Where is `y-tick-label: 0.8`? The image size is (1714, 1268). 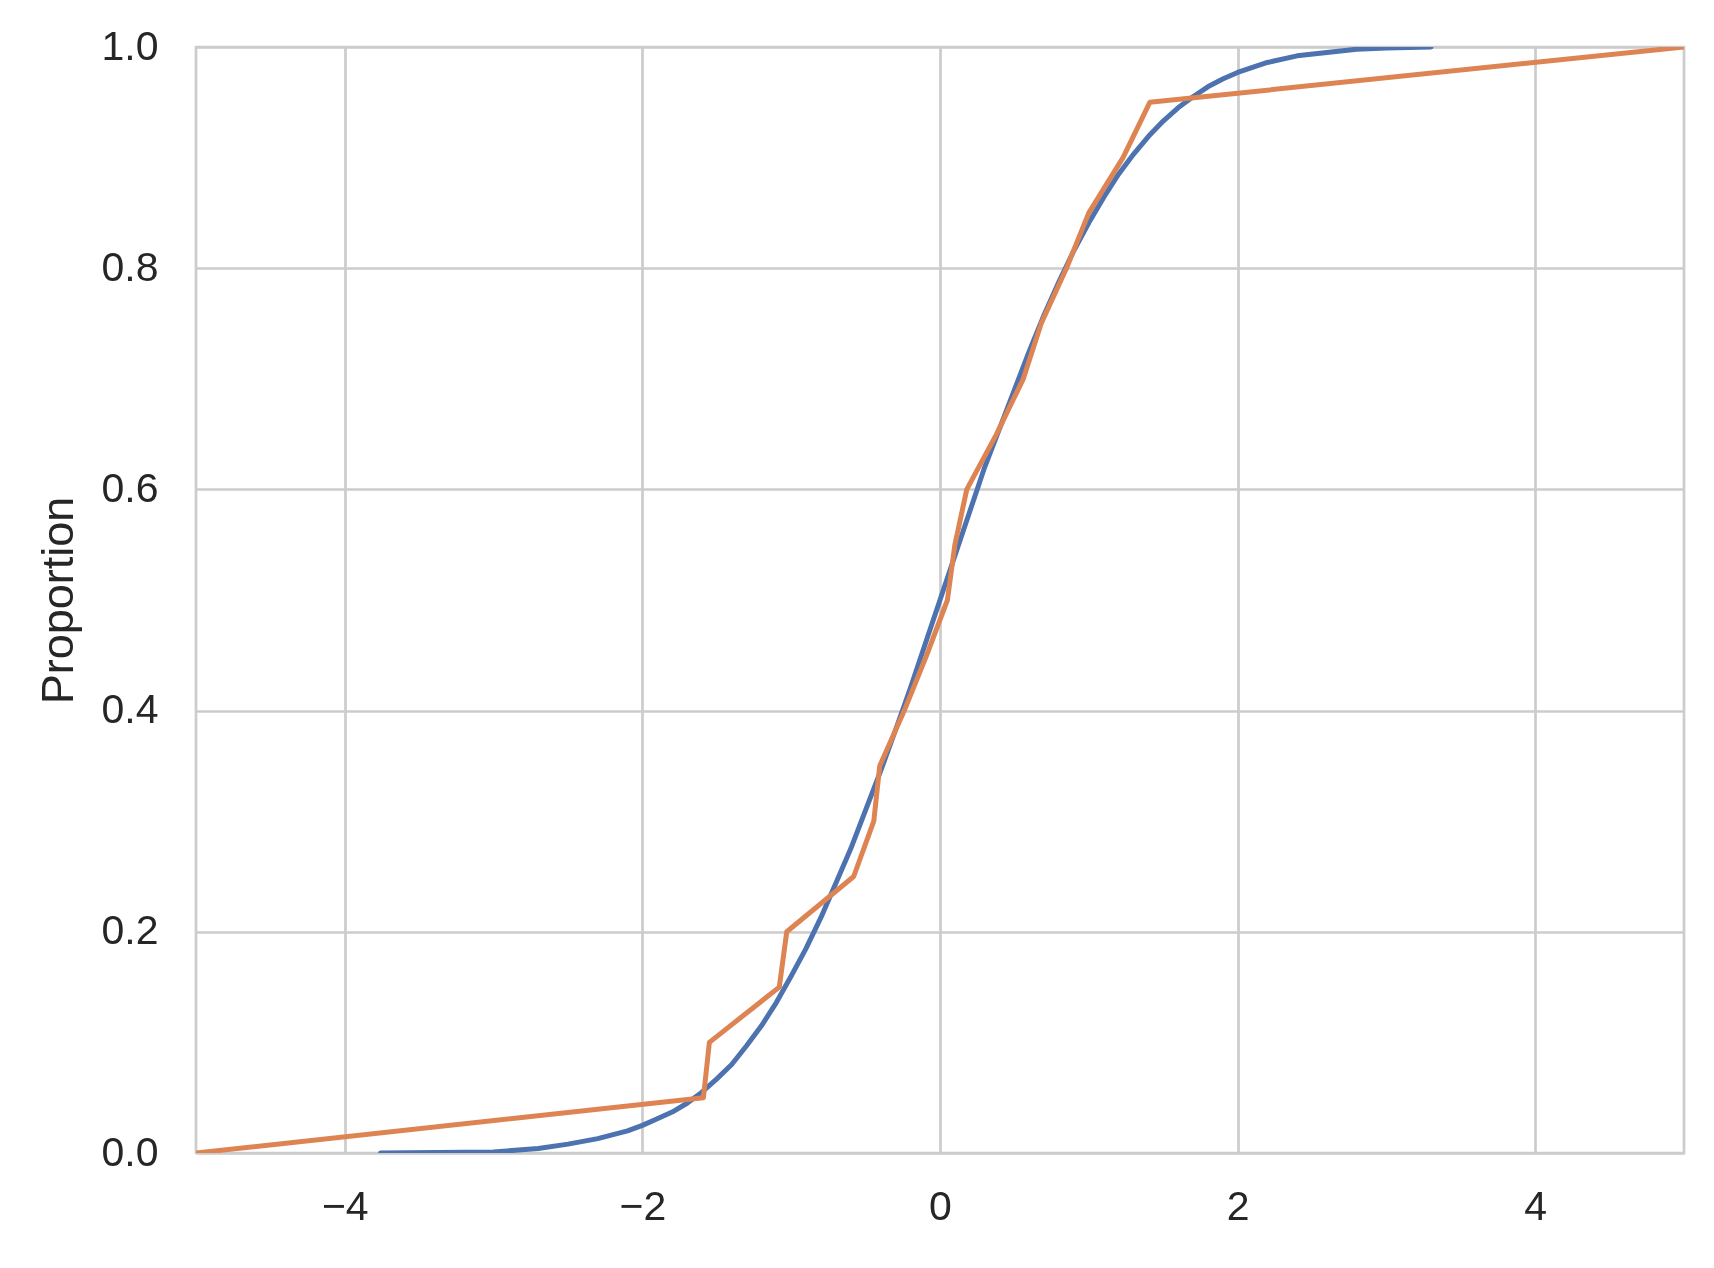 y-tick-label: 0.8 is located at coordinates (130, 266).